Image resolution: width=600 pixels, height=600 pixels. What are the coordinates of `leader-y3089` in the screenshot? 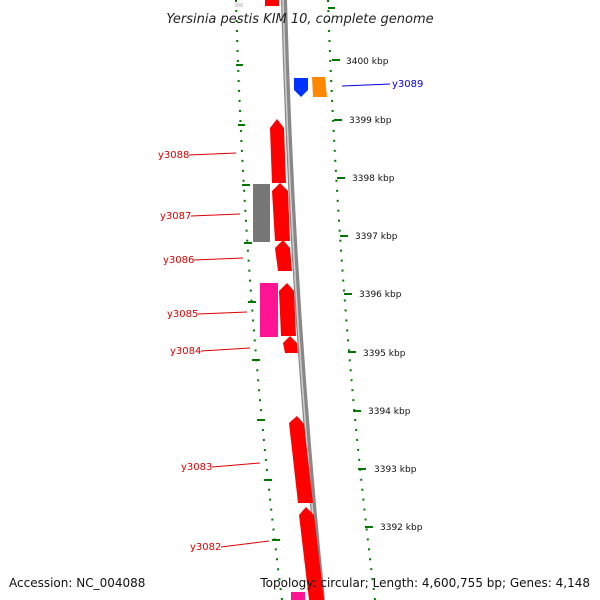 It's located at (366, 85).